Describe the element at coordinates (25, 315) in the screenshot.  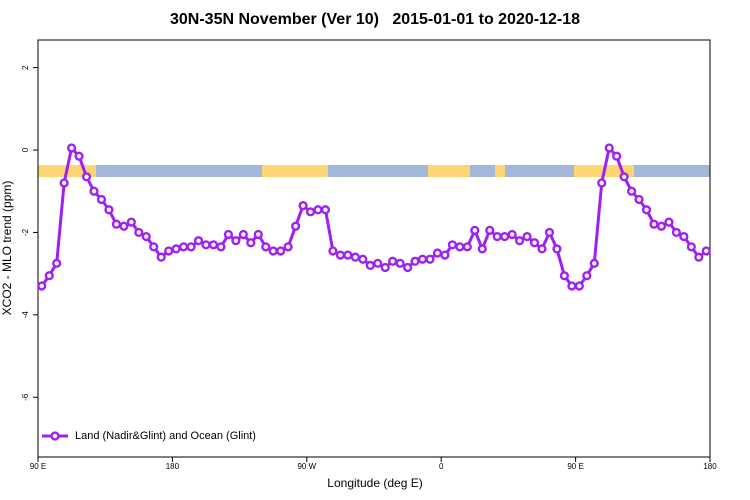
I see `y-tick-label: -4` at that location.